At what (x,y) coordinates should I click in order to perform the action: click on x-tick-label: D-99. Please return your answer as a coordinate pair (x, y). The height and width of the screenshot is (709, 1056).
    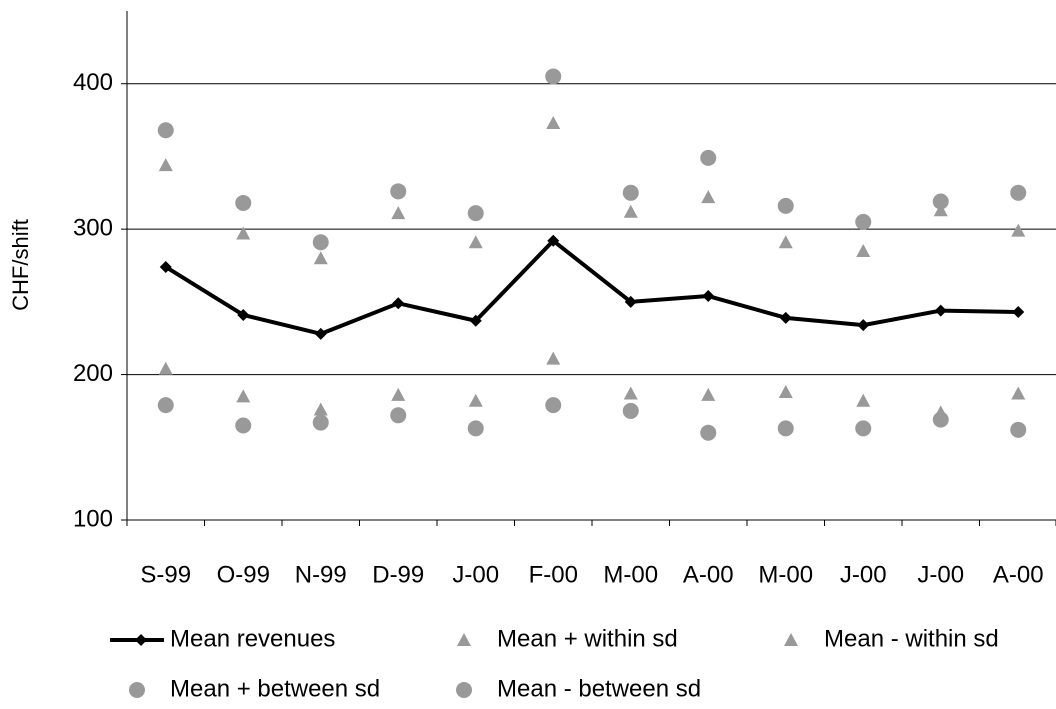
    Looking at the image, I should click on (398, 574).